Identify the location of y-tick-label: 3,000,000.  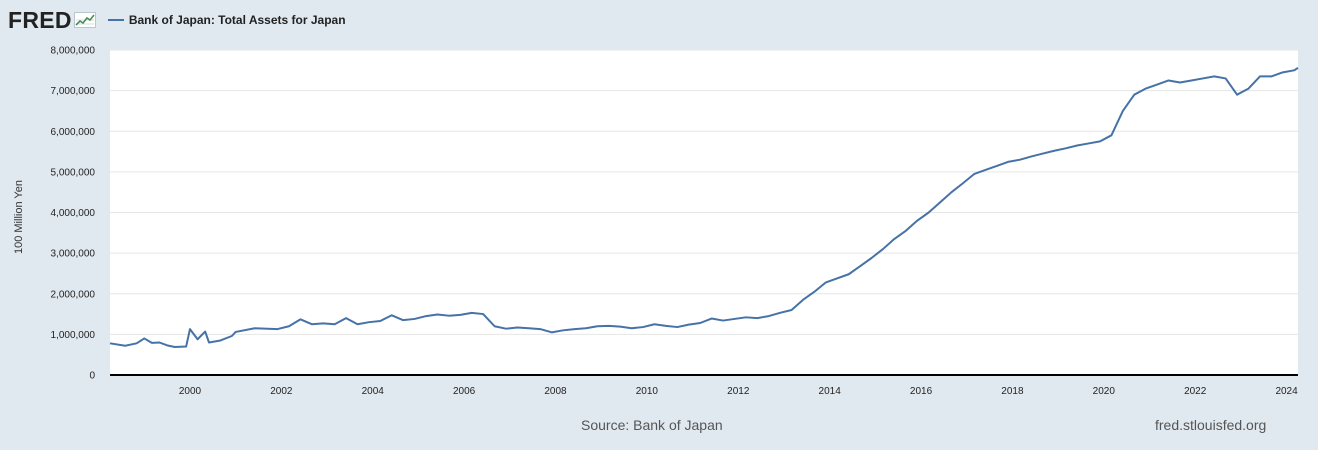
(73, 254).